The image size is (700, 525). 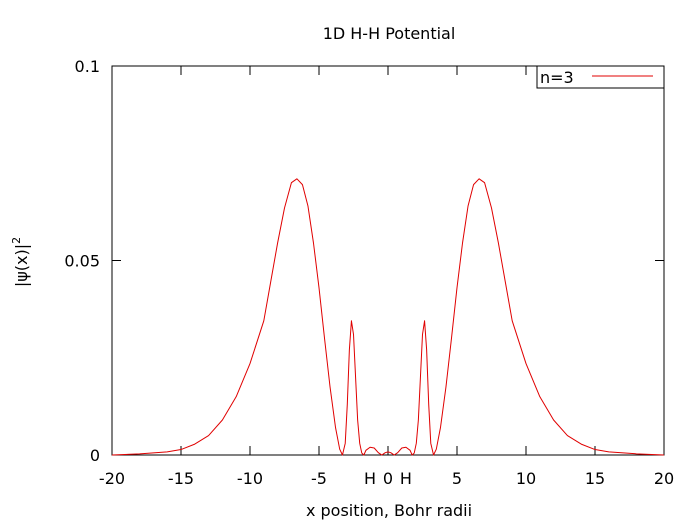 I want to click on y-tick-label: 0.05, so click(x=82, y=261).